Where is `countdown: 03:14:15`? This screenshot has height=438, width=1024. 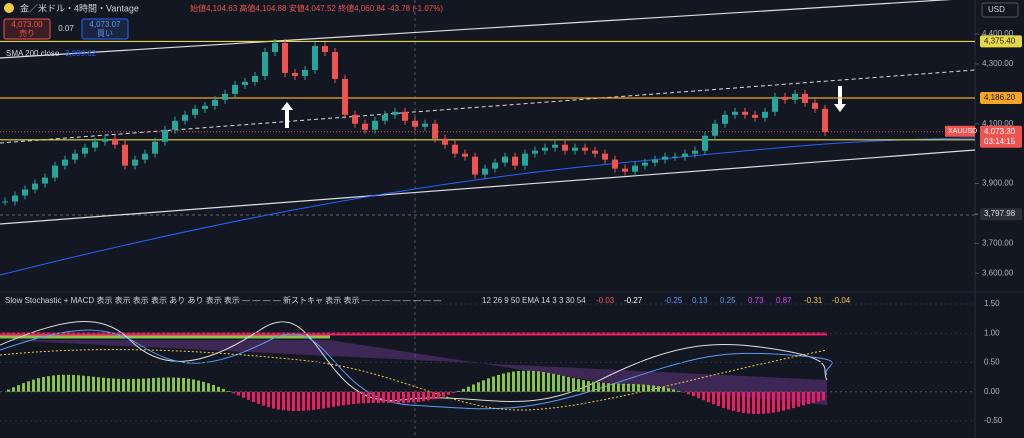
countdown: 03:14:15 is located at coordinates (1000, 141).